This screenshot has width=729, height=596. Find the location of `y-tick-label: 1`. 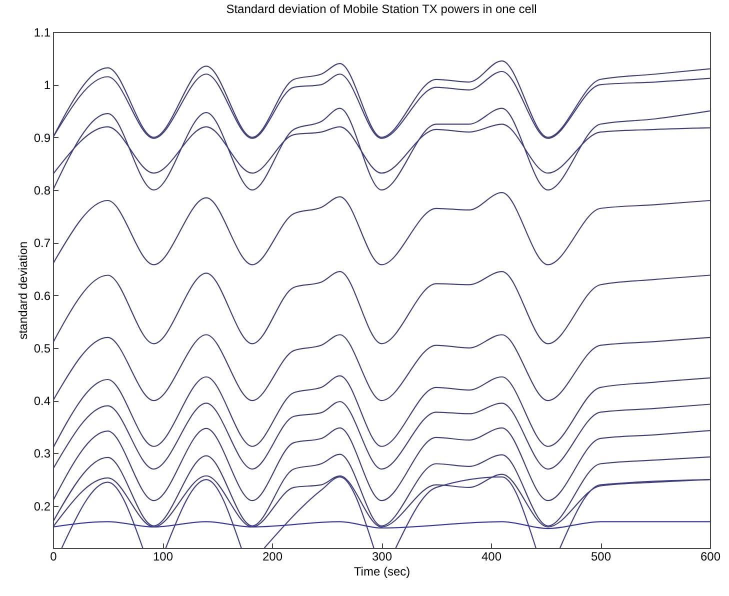

y-tick-label: 1 is located at coordinates (47, 85).